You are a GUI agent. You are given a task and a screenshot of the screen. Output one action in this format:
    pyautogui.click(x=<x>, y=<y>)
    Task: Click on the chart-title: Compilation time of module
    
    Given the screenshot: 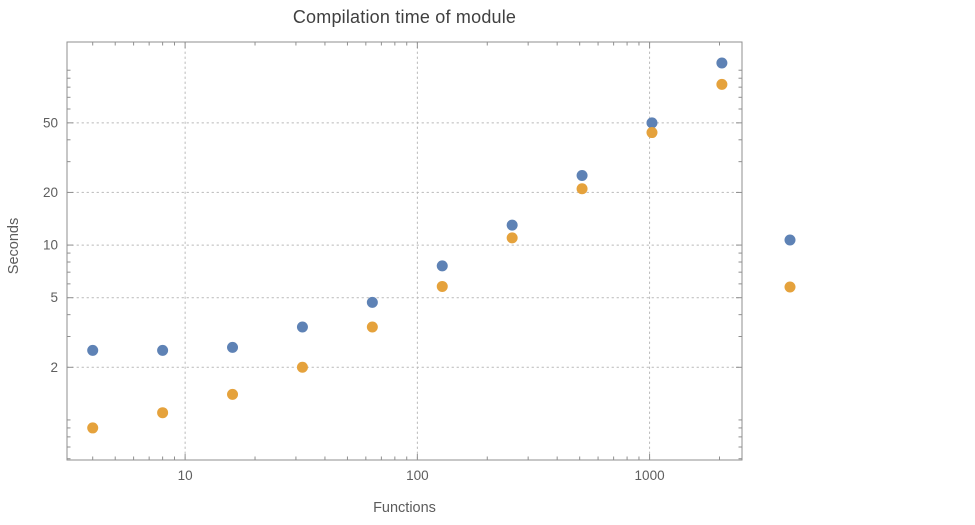 What is the action you would take?
    pyautogui.click(x=404, y=17)
    